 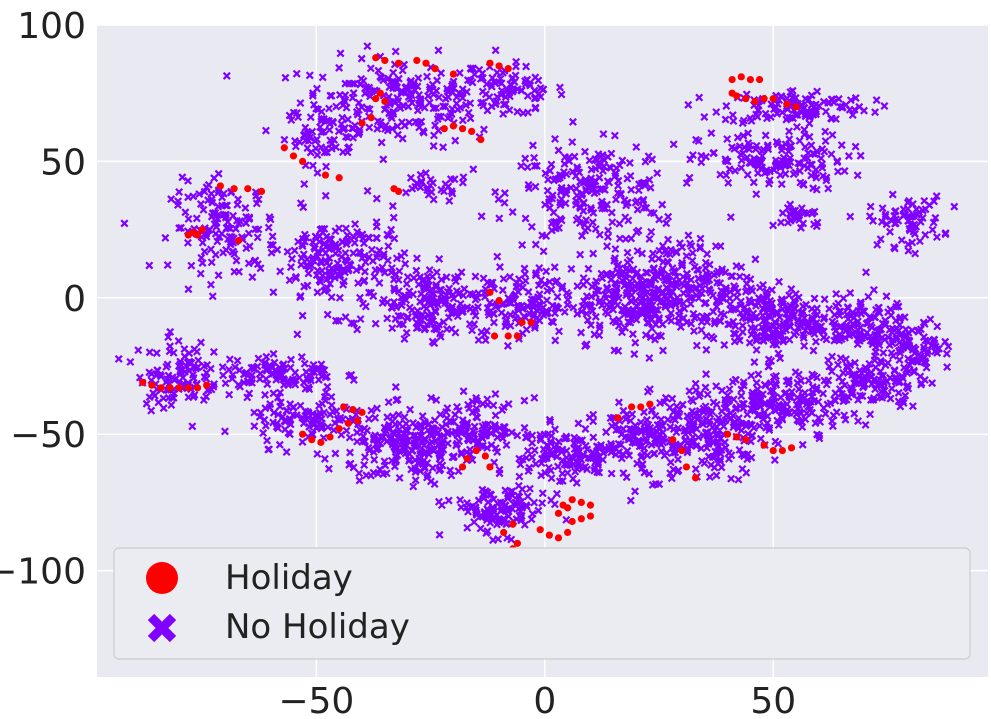 I want to click on x-tick-label: 0, so click(x=544, y=700).